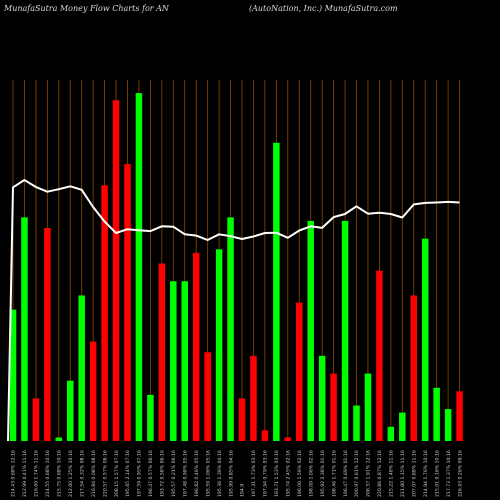 The image size is (500, 500). What do you see at coordinates (357, 473) in the screenshot?
I see `x-tick-label: 200.97 0.61% 12:16` at bounding box center [357, 473].